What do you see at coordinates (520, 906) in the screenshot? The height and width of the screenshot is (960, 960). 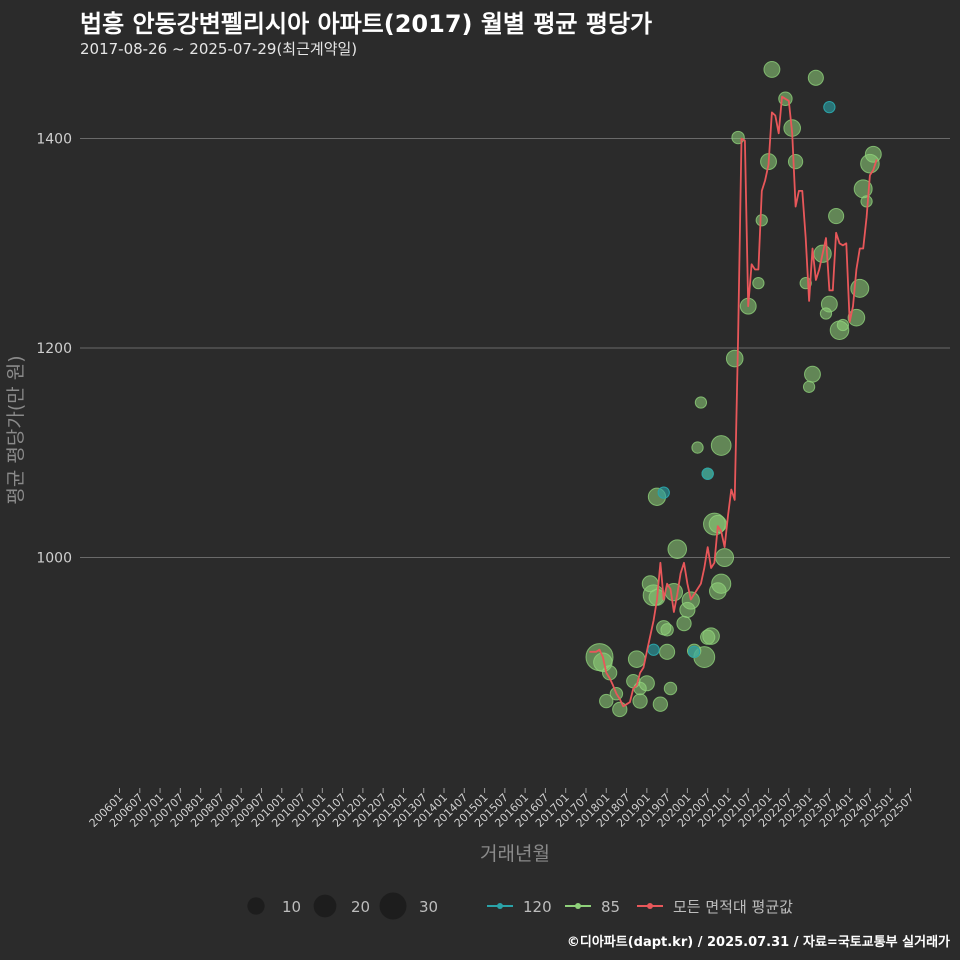 I see `legend: 10 20 30 120 85 모든 면적대 평균값` at bounding box center [520, 906].